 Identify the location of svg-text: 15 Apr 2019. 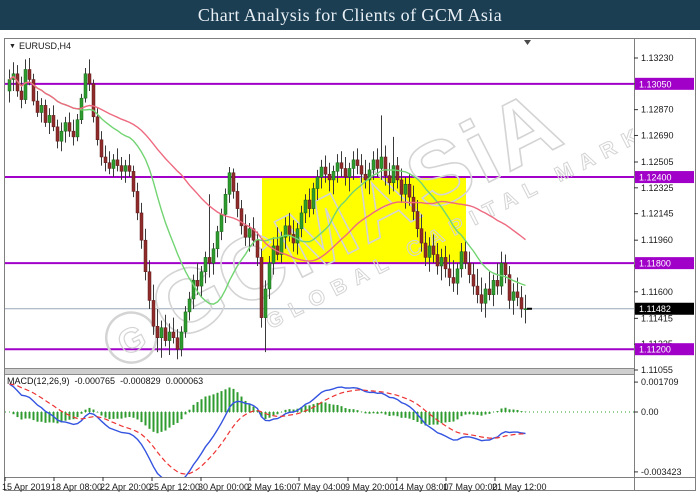
(26, 487).